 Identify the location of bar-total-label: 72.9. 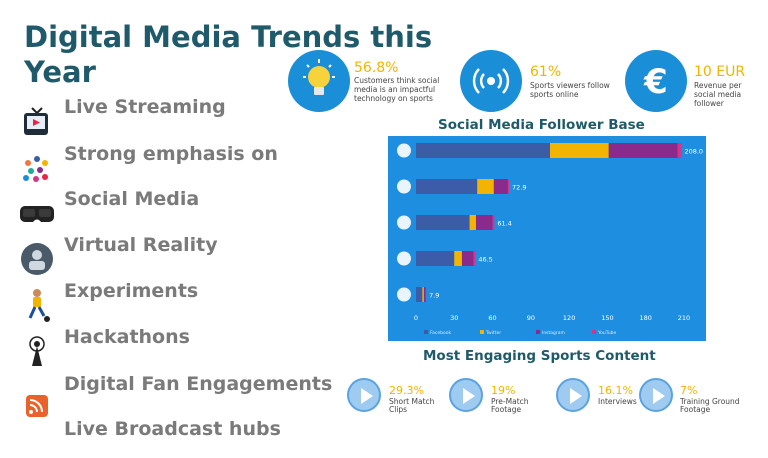
(519, 188).